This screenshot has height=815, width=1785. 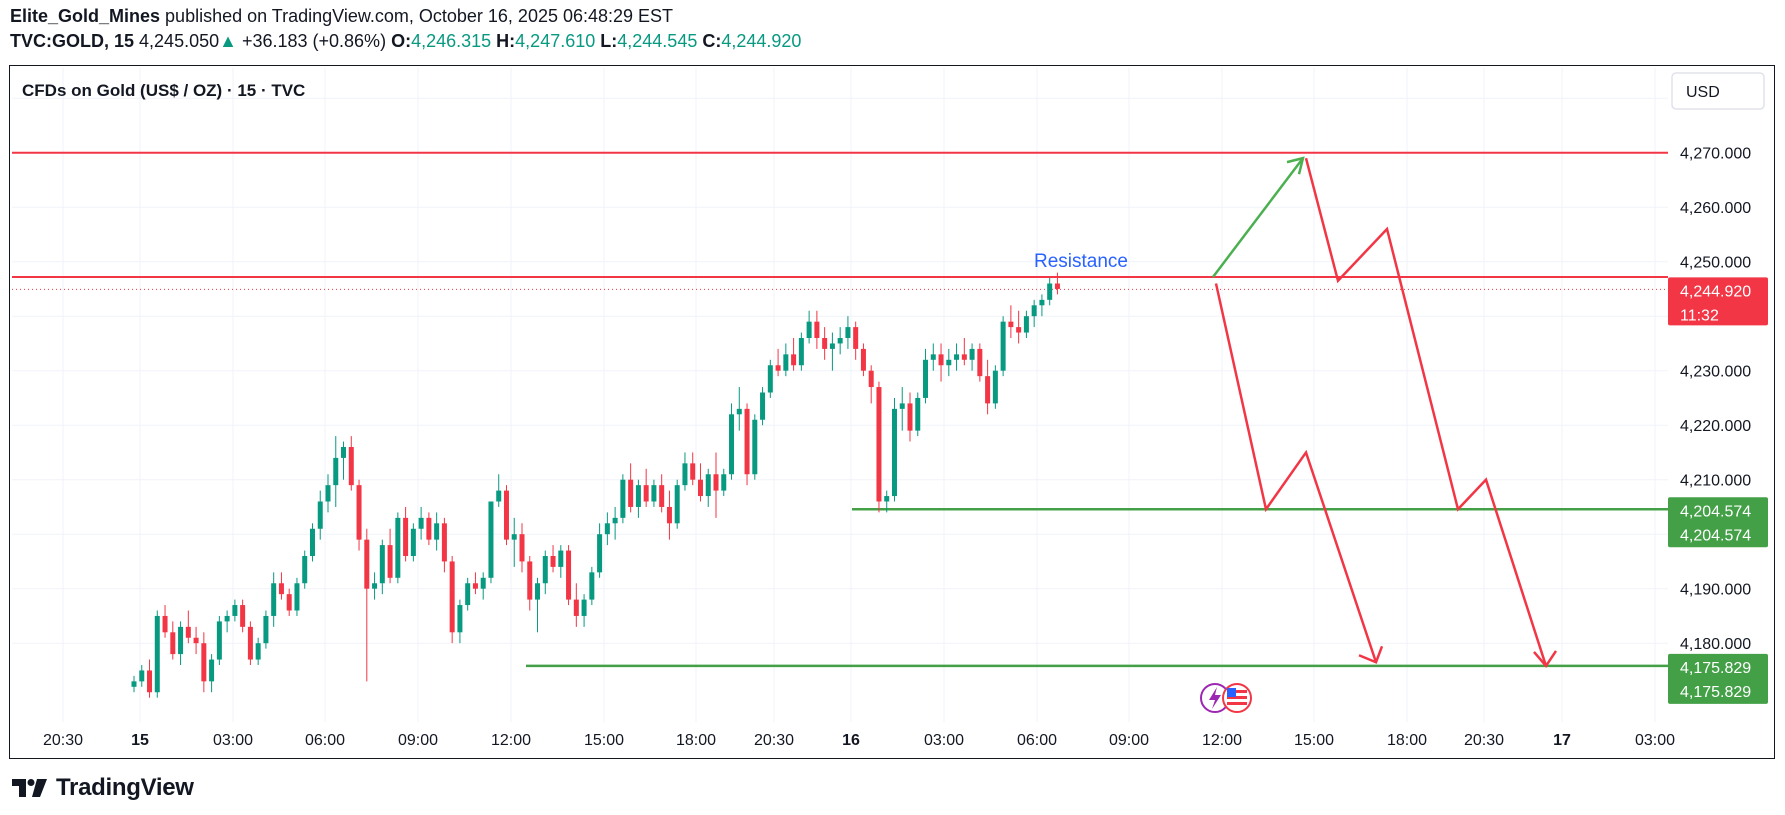 I want to click on support-2-badge-text: 4,175.829, so click(x=1715, y=668).